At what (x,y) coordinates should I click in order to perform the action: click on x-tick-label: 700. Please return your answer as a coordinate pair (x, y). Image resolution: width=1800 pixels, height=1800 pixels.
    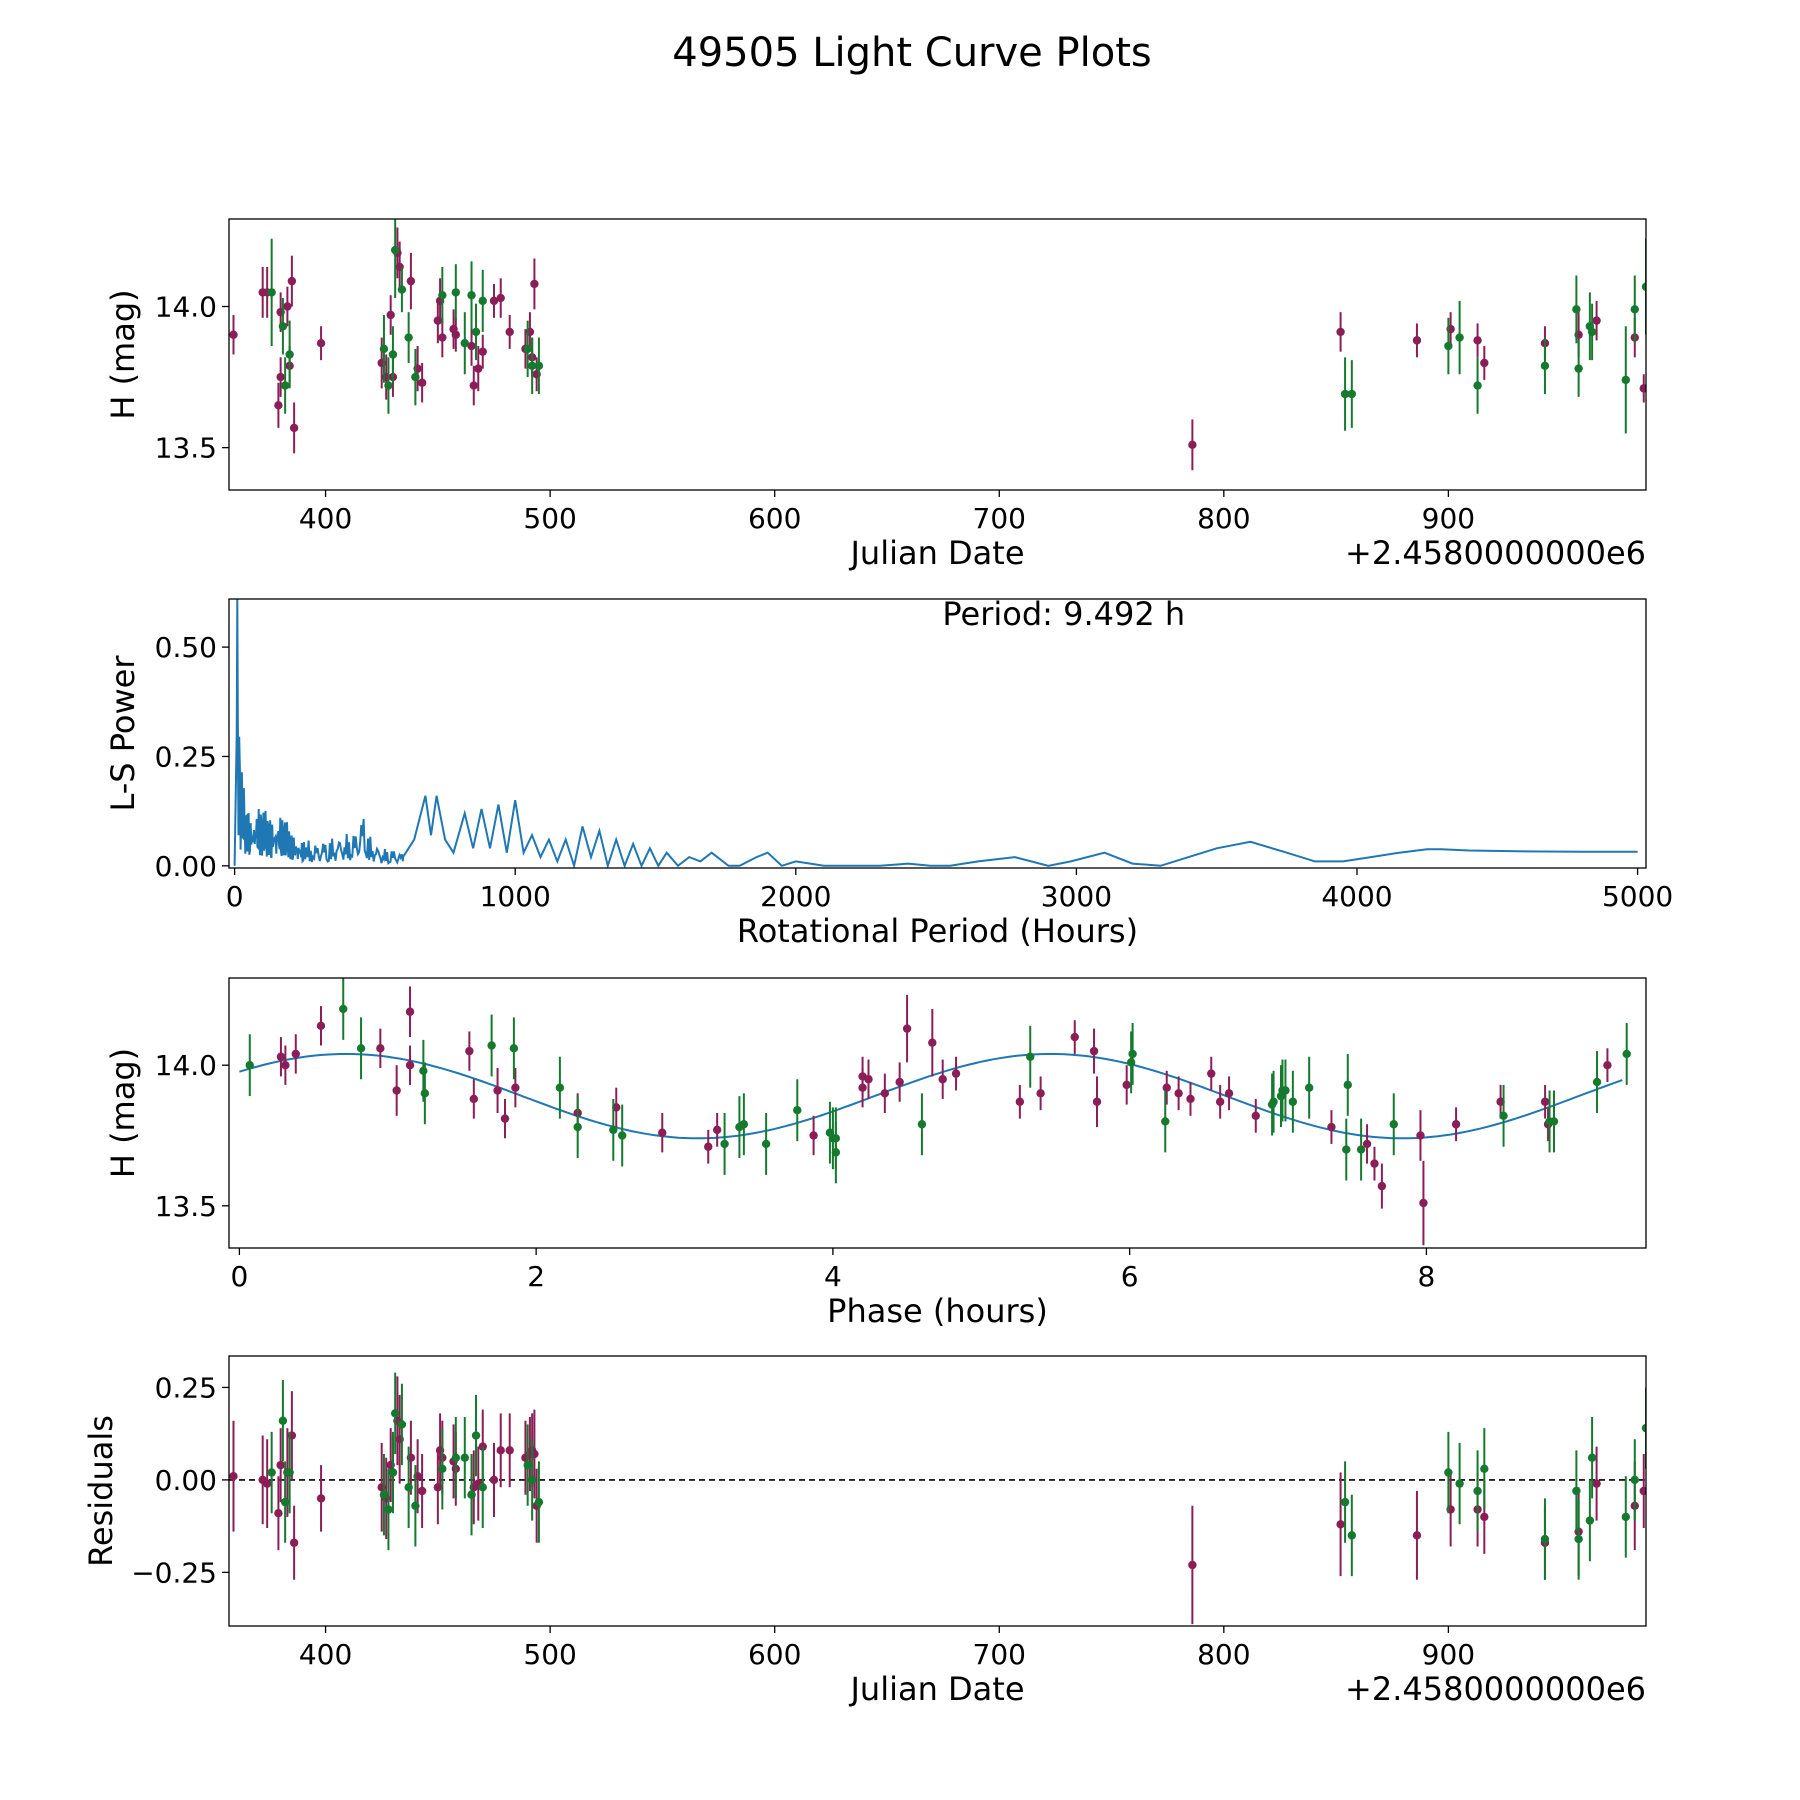
    Looking at the image, I should click on (999, 518).